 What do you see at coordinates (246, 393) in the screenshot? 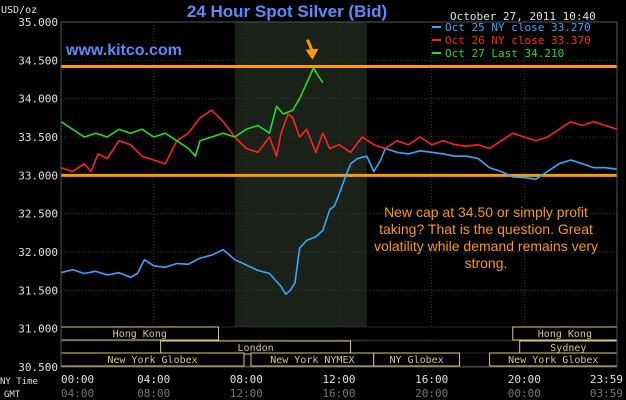
I see `x-tick-label-gmt: 12:00` at bounding box center [246, 393].